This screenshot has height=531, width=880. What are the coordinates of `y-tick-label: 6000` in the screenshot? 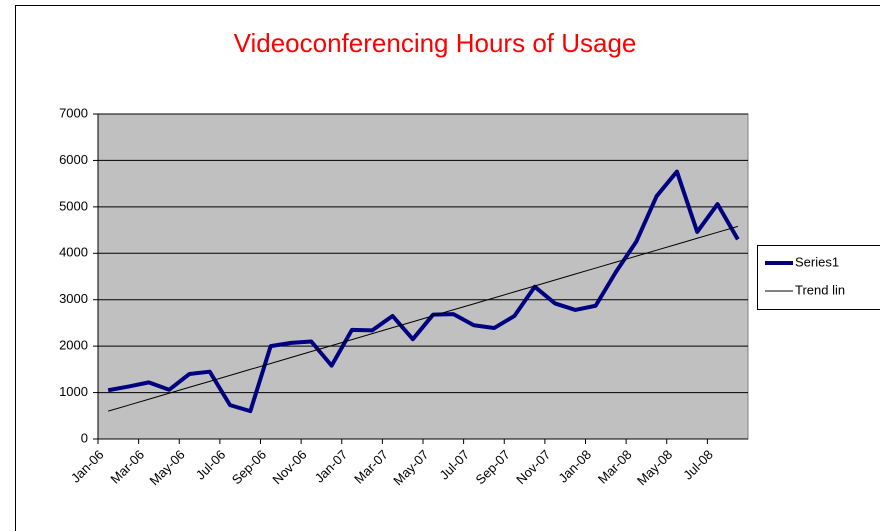 It's located at (73, 159).